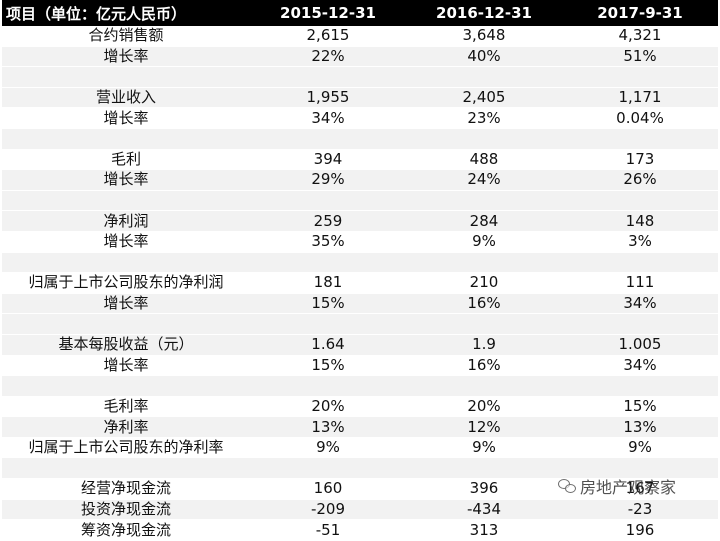  I want to click on cell-value: 148, so click(640, 221).